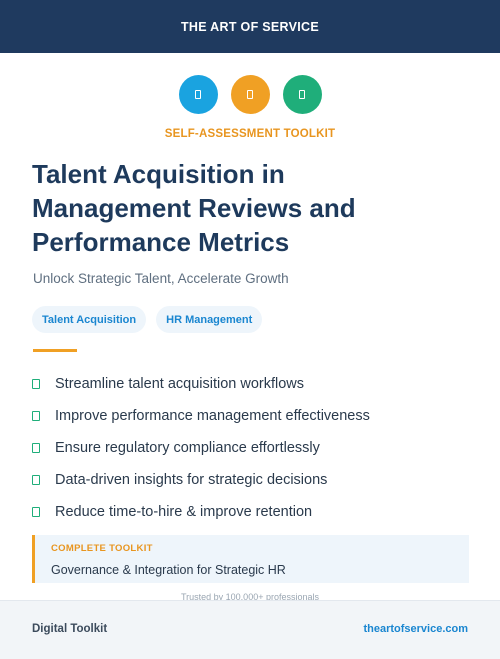 The image size is (500, 659). Describe the element at coordinates (250, 629) in the screenshot. I see `footer: Digital Toolkit theartofservice.com` at that location.